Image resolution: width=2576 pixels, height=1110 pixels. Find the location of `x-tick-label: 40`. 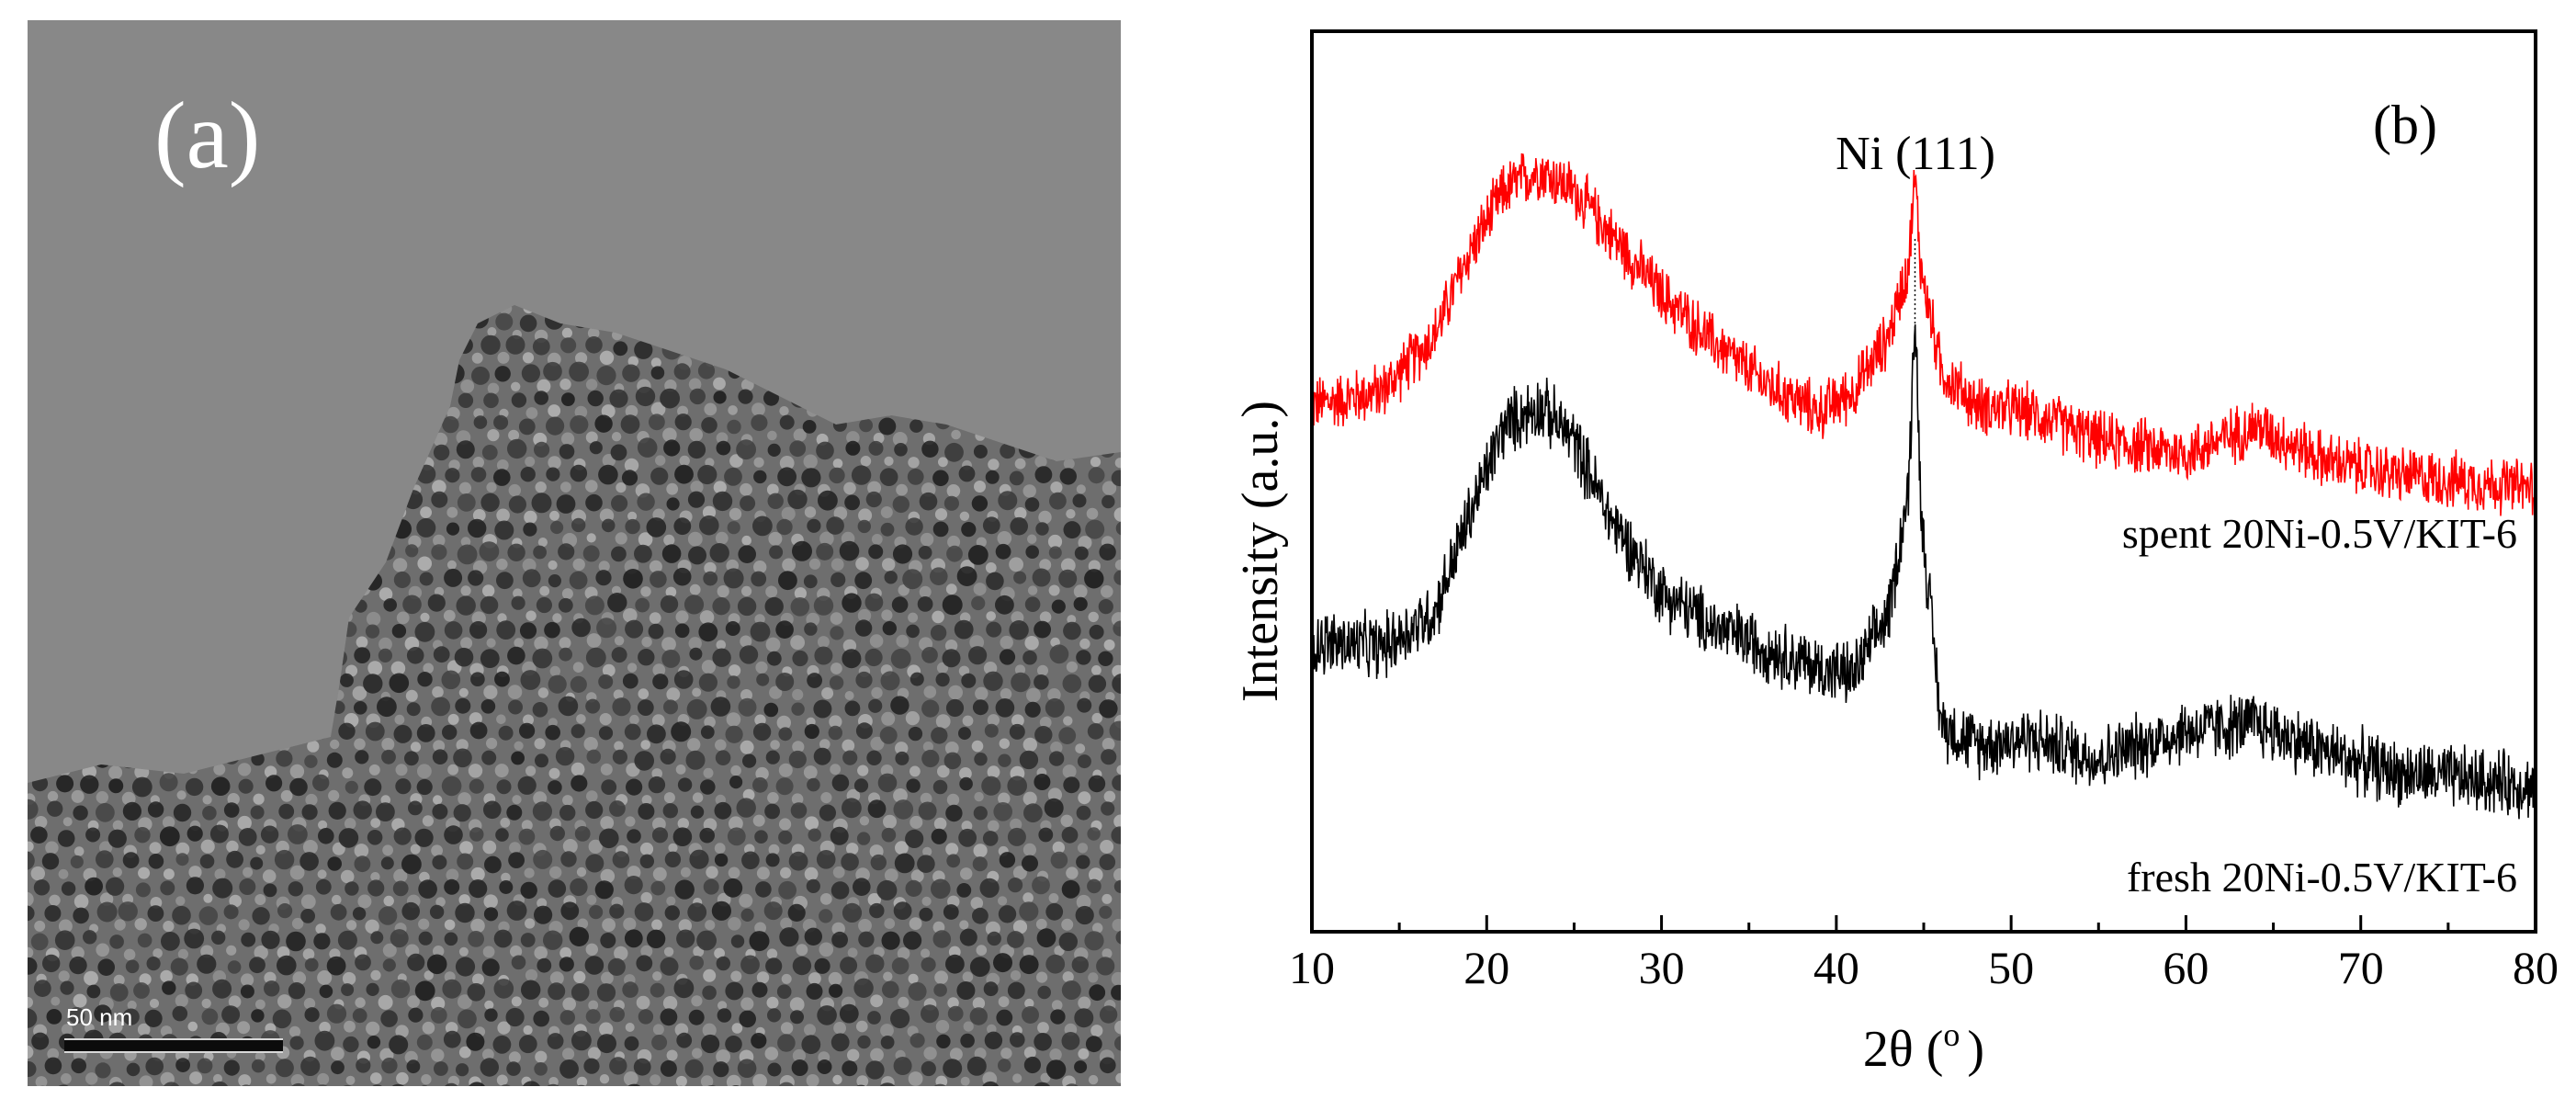

x-tick-label: 40 is located at coordinates (1836, 967).